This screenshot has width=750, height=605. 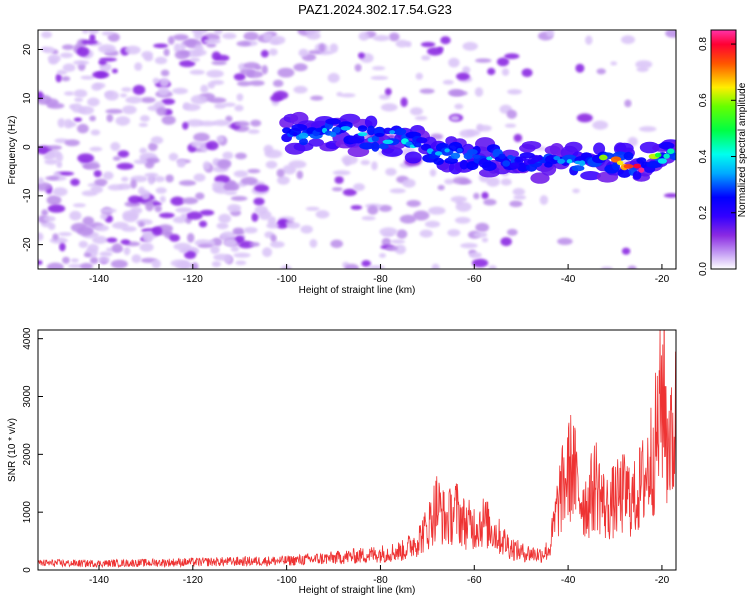 What do you see at coordinates (27, 512) in the screenshot?
I see `y-tick-label: 1000` at bounding box center [27, 512].